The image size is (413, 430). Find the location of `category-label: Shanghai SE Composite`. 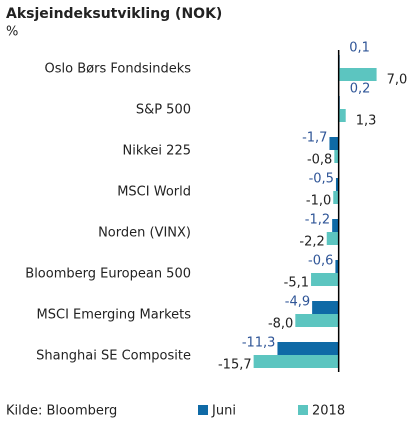

category-label: Shanghai SE Composite is located at coordinates (113, 356).